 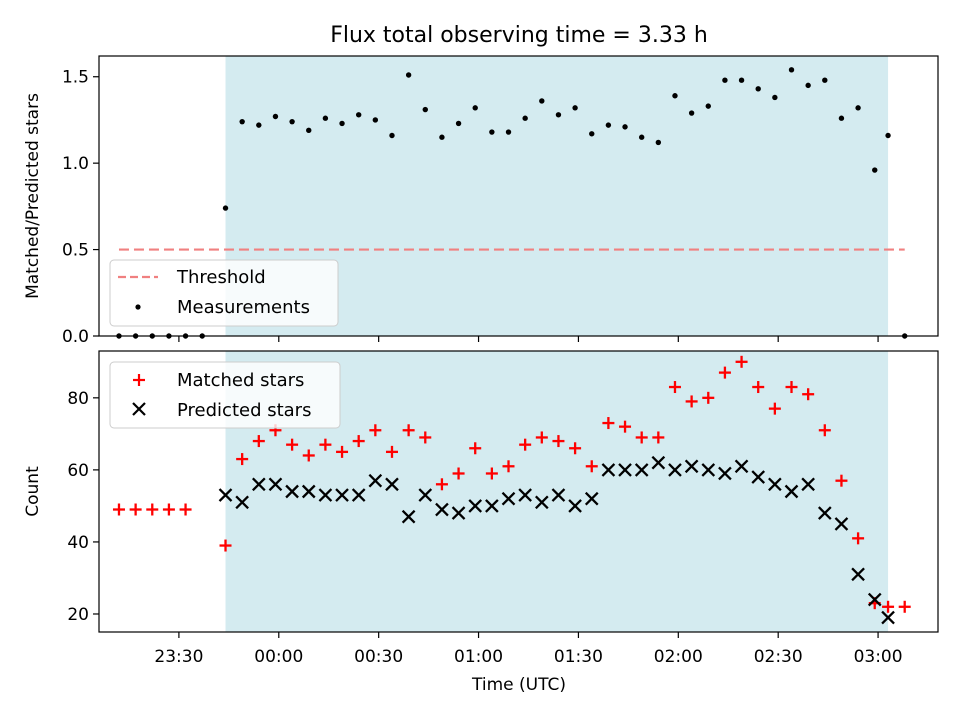 I want to click on matched-legend-swatch, so click(x=139, y=380).